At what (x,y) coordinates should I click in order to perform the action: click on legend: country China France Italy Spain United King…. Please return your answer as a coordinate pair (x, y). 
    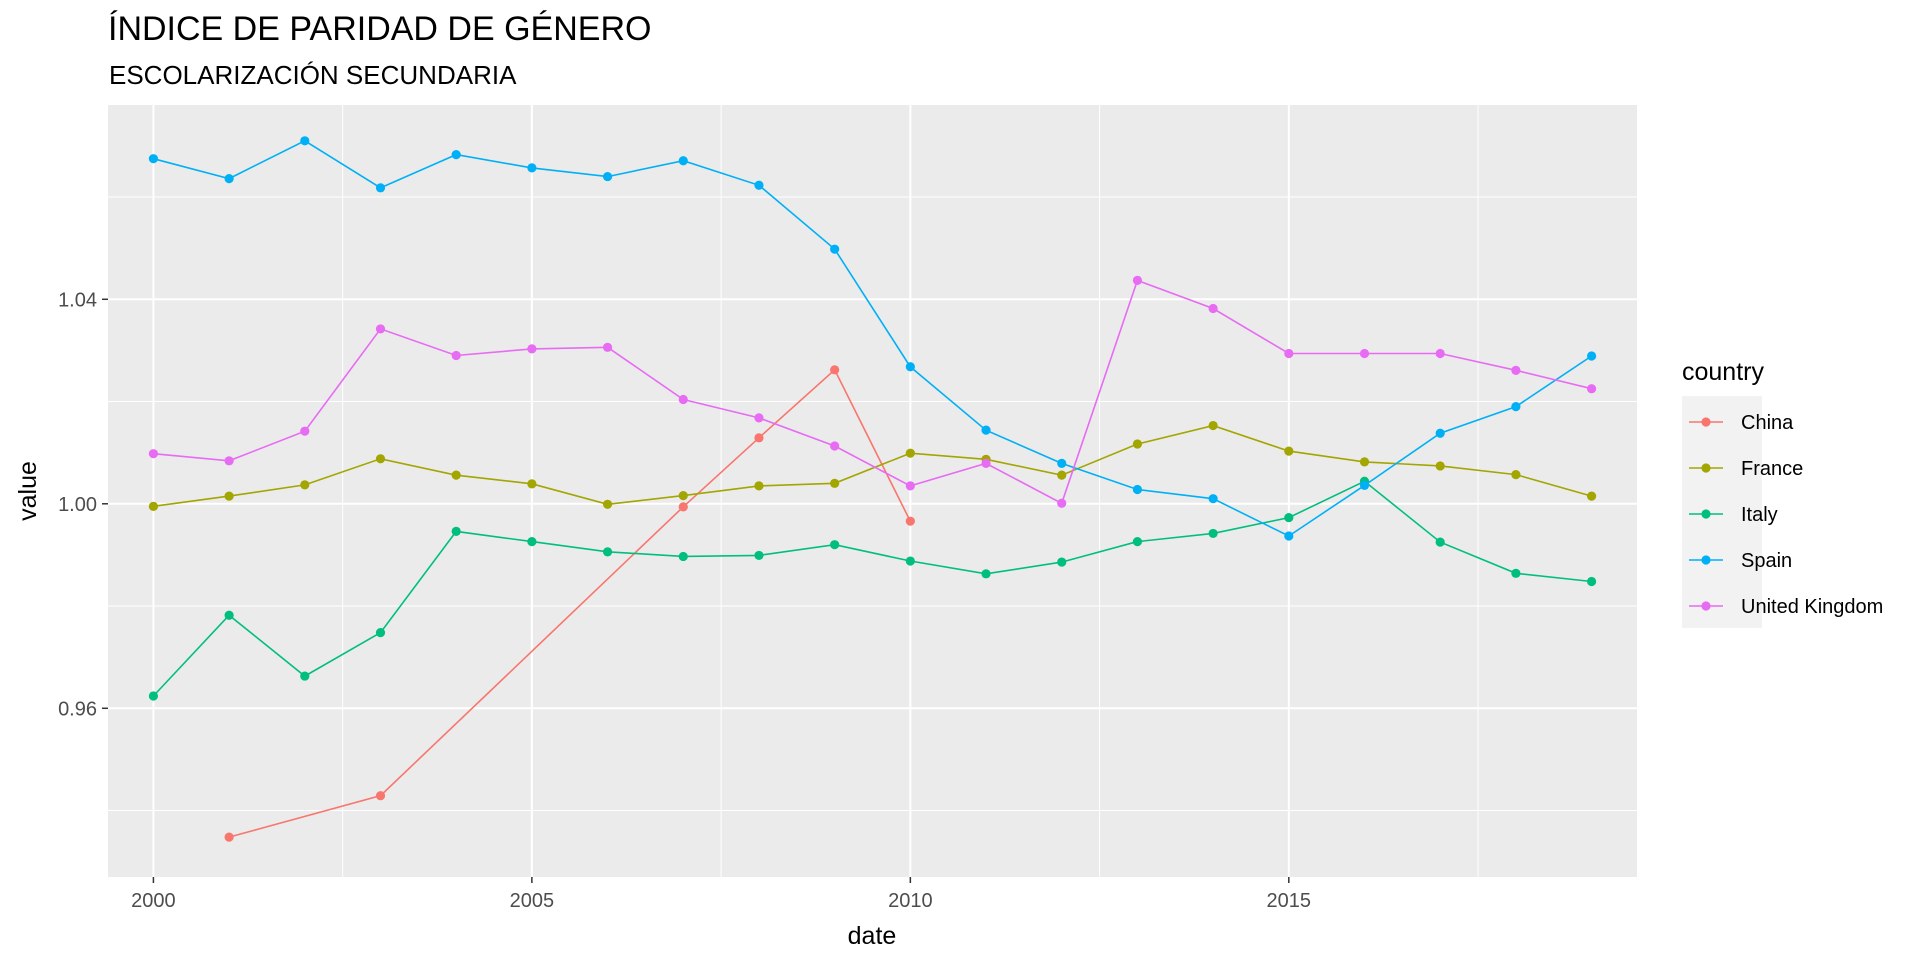
    Looking at the image, I should click on (1782, 493).